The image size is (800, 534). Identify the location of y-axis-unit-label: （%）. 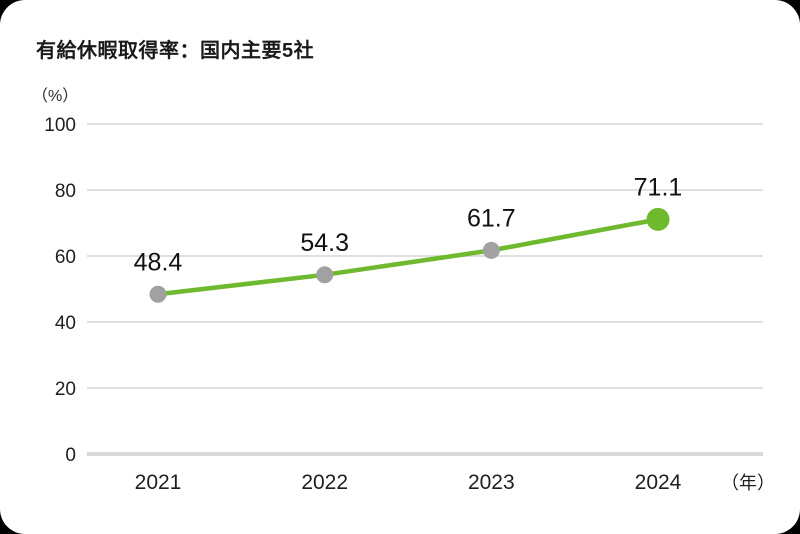
(55, 96).